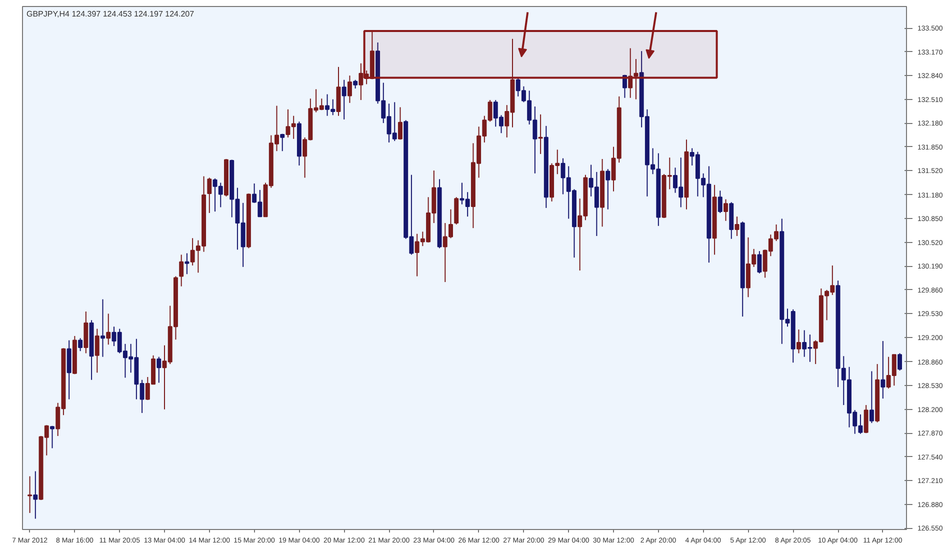  Describe the element at coordinates (110, 14) in the screenshot. I see `chart-title: GBPJPY,H4 124.397 124.453 124.197 124.207` at that location.